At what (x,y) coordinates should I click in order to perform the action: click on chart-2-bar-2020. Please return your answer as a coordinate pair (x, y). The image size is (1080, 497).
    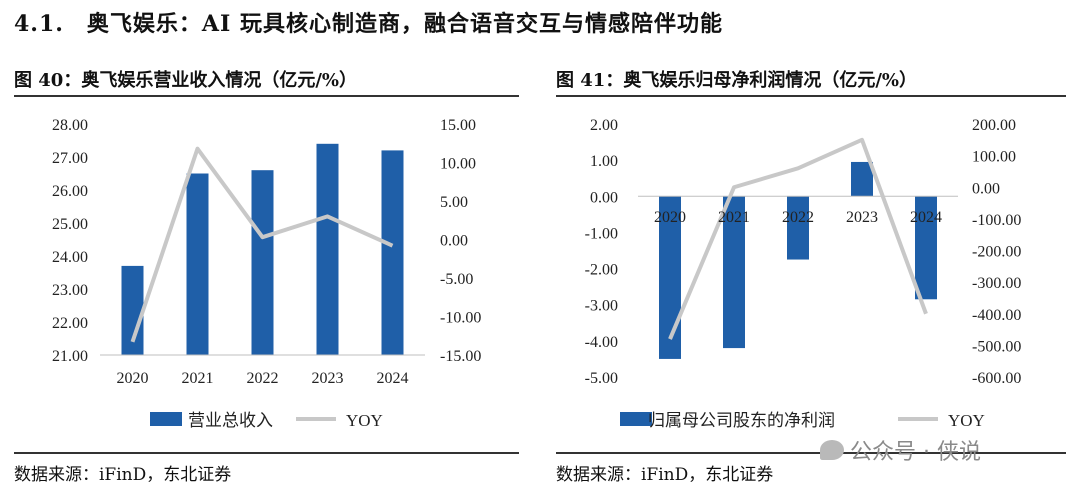
    Looking at the image, I should click on (670, 277).